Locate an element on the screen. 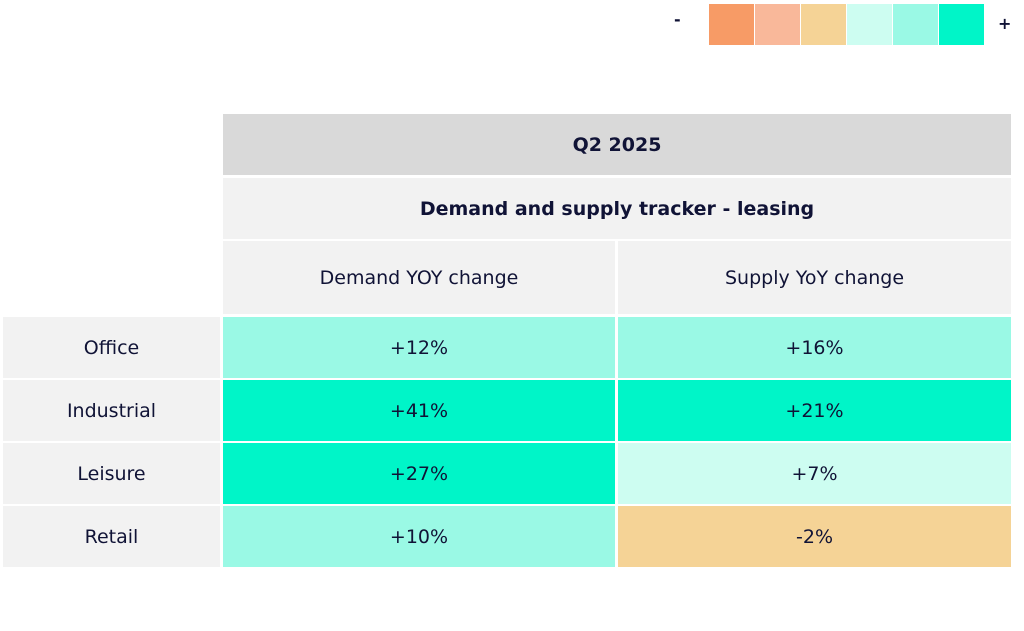  cell-leisure-supply: +7% is located at coordinates (814, 473).